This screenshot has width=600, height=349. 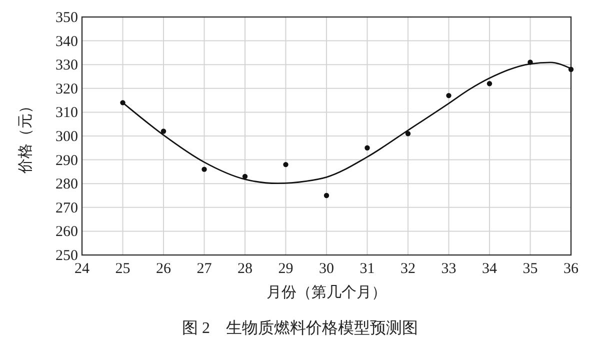 I want to click on x-tick-label: 35, so click(x=530, y=269).